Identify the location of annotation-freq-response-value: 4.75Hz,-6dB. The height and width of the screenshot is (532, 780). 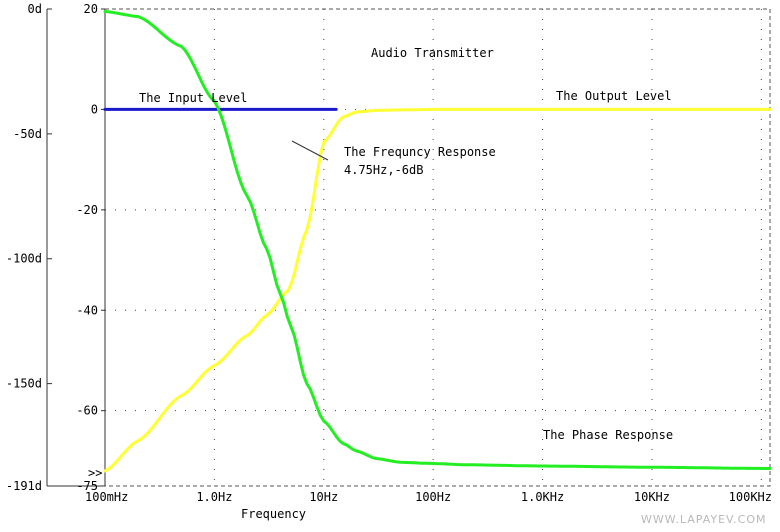
(383, 170).